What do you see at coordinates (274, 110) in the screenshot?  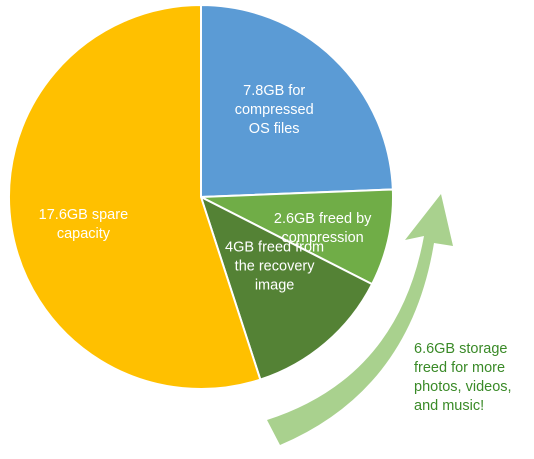 I see `slice-label: 7.8GB for compressed OS files` at bounding box center [274, 110].